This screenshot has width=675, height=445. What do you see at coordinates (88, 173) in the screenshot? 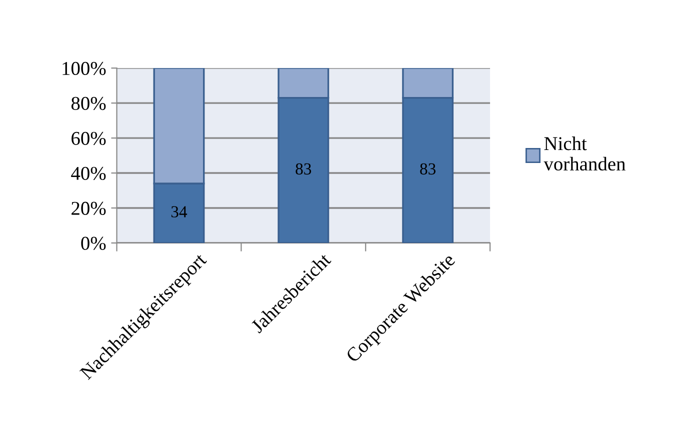
I see `y-tick-label: 40%` at bounding box center [88, 173].